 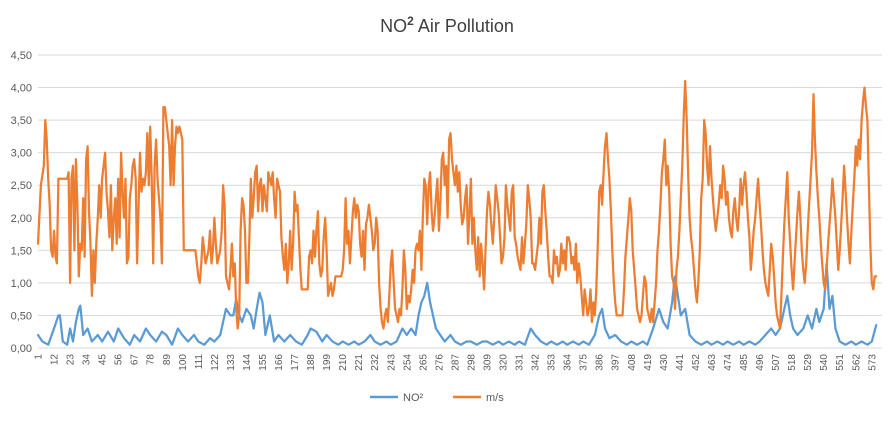 I want to click on x-tick-label: 254, so click(x=407, y=362).